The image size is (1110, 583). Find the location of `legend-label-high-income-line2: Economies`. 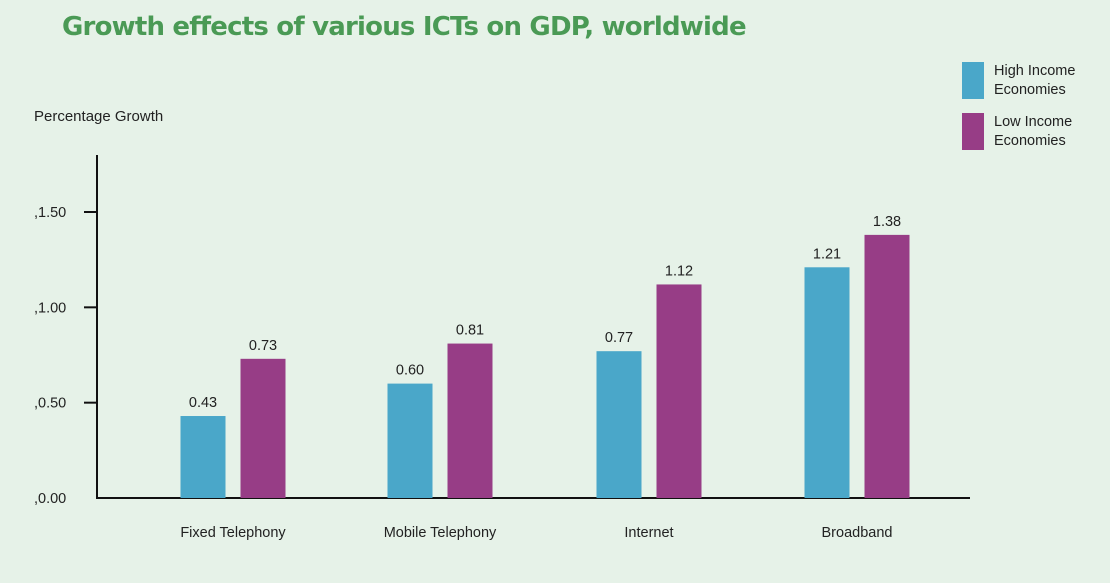

legend-label-high-income-line2: Economies is located at coordinates (1030, 90).